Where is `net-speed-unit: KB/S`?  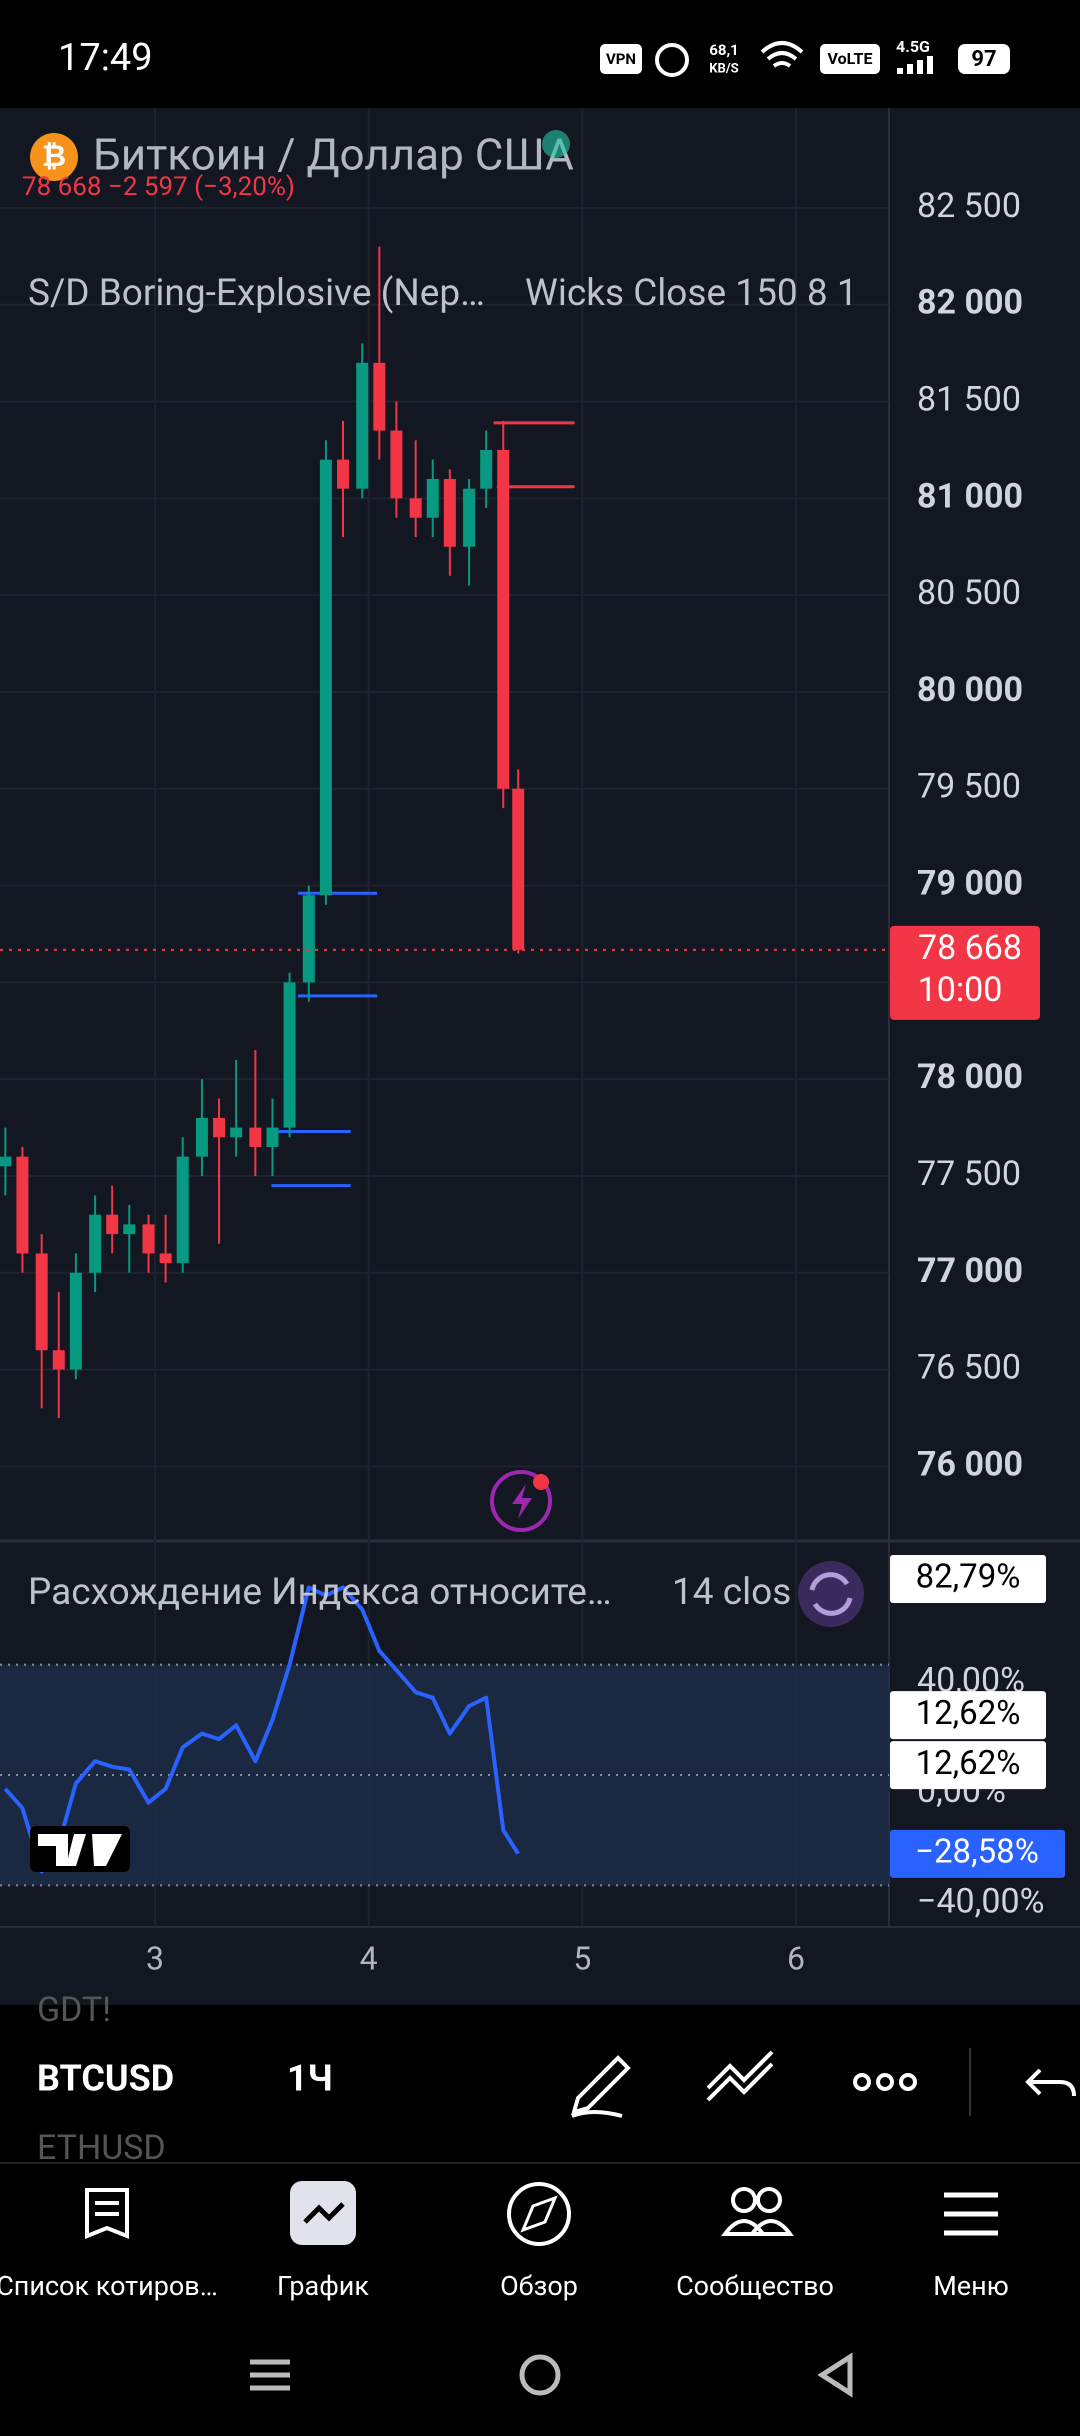 net-speed-unit: KB/S is located at coordinates (723, 68).